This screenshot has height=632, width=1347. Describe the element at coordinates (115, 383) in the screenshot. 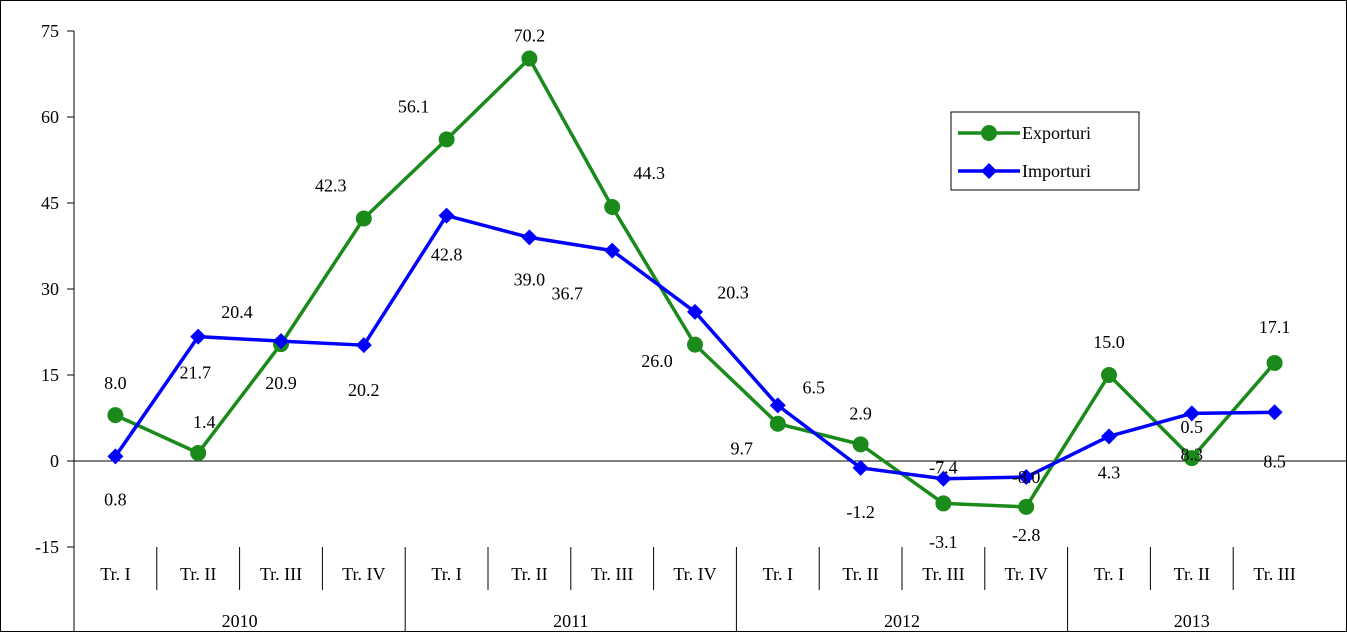

I see `data-label-exporturi: 8.0` at that location.